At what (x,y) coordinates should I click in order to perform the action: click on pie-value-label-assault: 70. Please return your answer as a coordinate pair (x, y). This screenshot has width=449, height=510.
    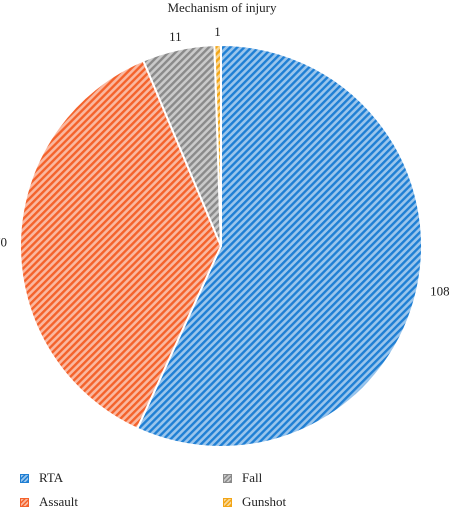
    Looking at the image, I should click on (3, 242).